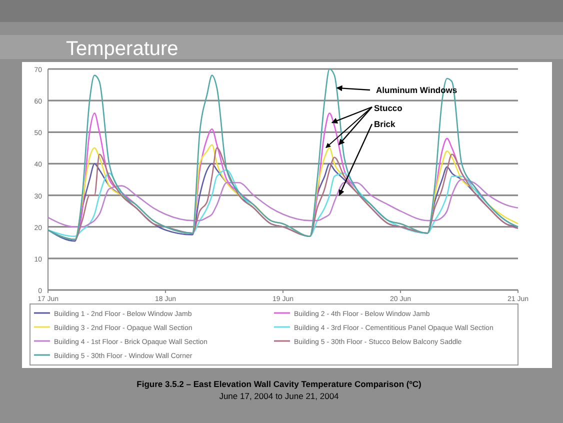  Describe the element at coordinates (122, 49) in the screenshot. I see `chart-title: Temperature` at that location.